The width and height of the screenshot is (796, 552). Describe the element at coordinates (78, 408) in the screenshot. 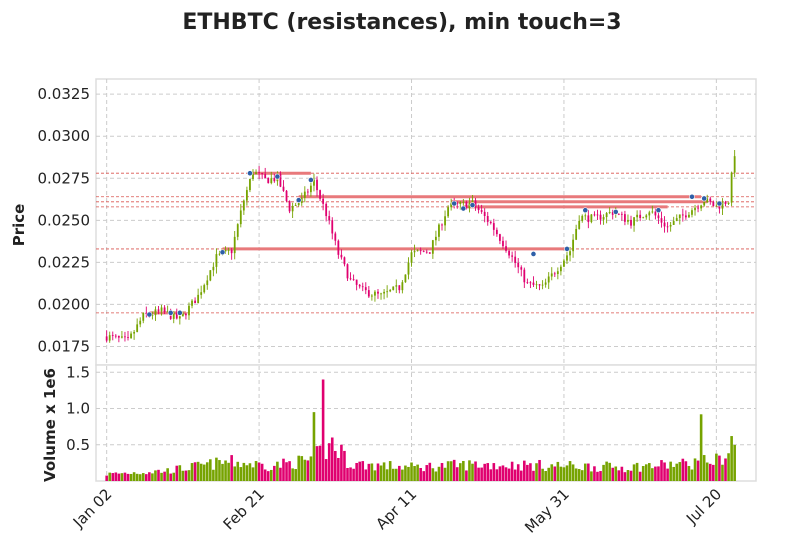

I see `volume-axis-ticks: 0.5 1.0 1.5` at that location.